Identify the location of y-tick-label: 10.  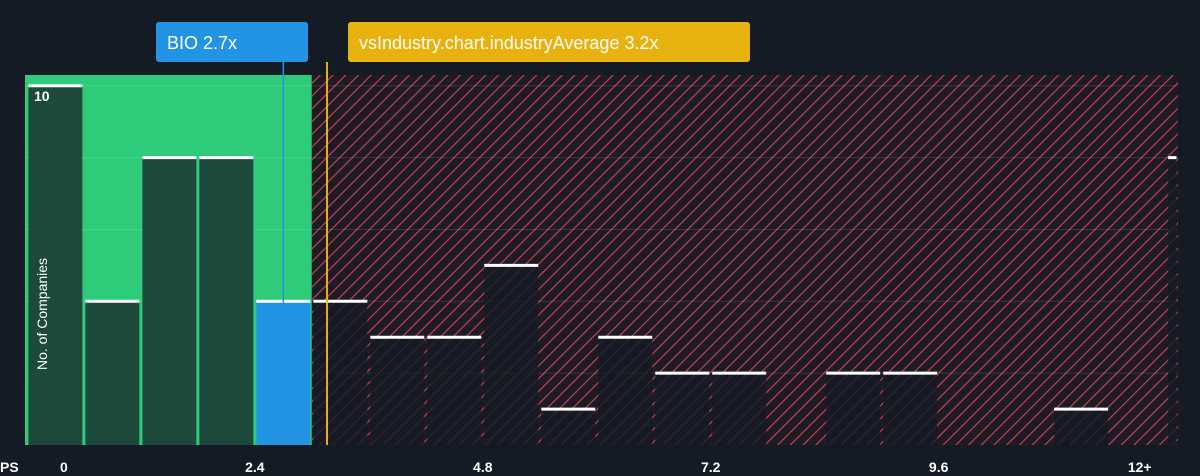
(42, 96).